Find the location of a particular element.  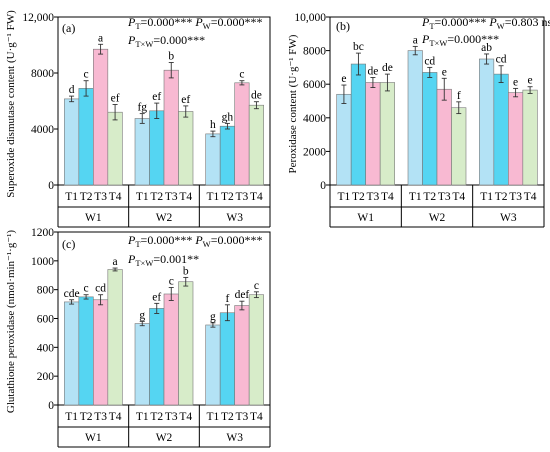

significance-letter: g is located at coordinates (213, 317).